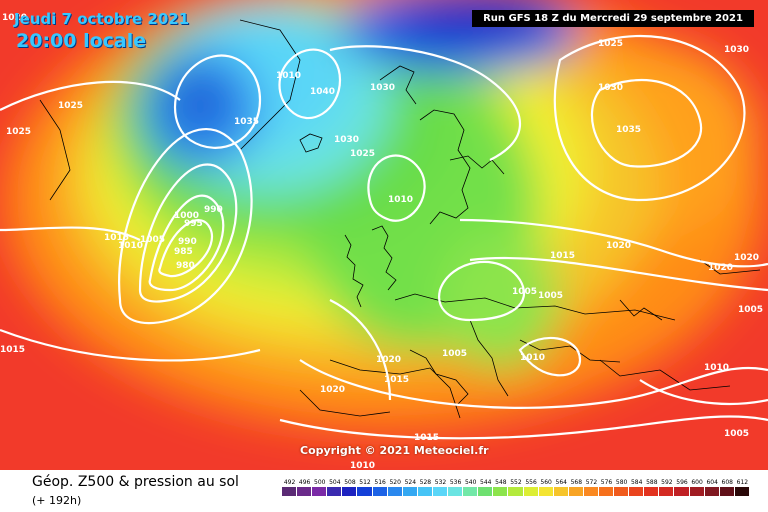 This screenshot has height=512, width=768. I want to click on legend-cell: 504, so click(335, 490).